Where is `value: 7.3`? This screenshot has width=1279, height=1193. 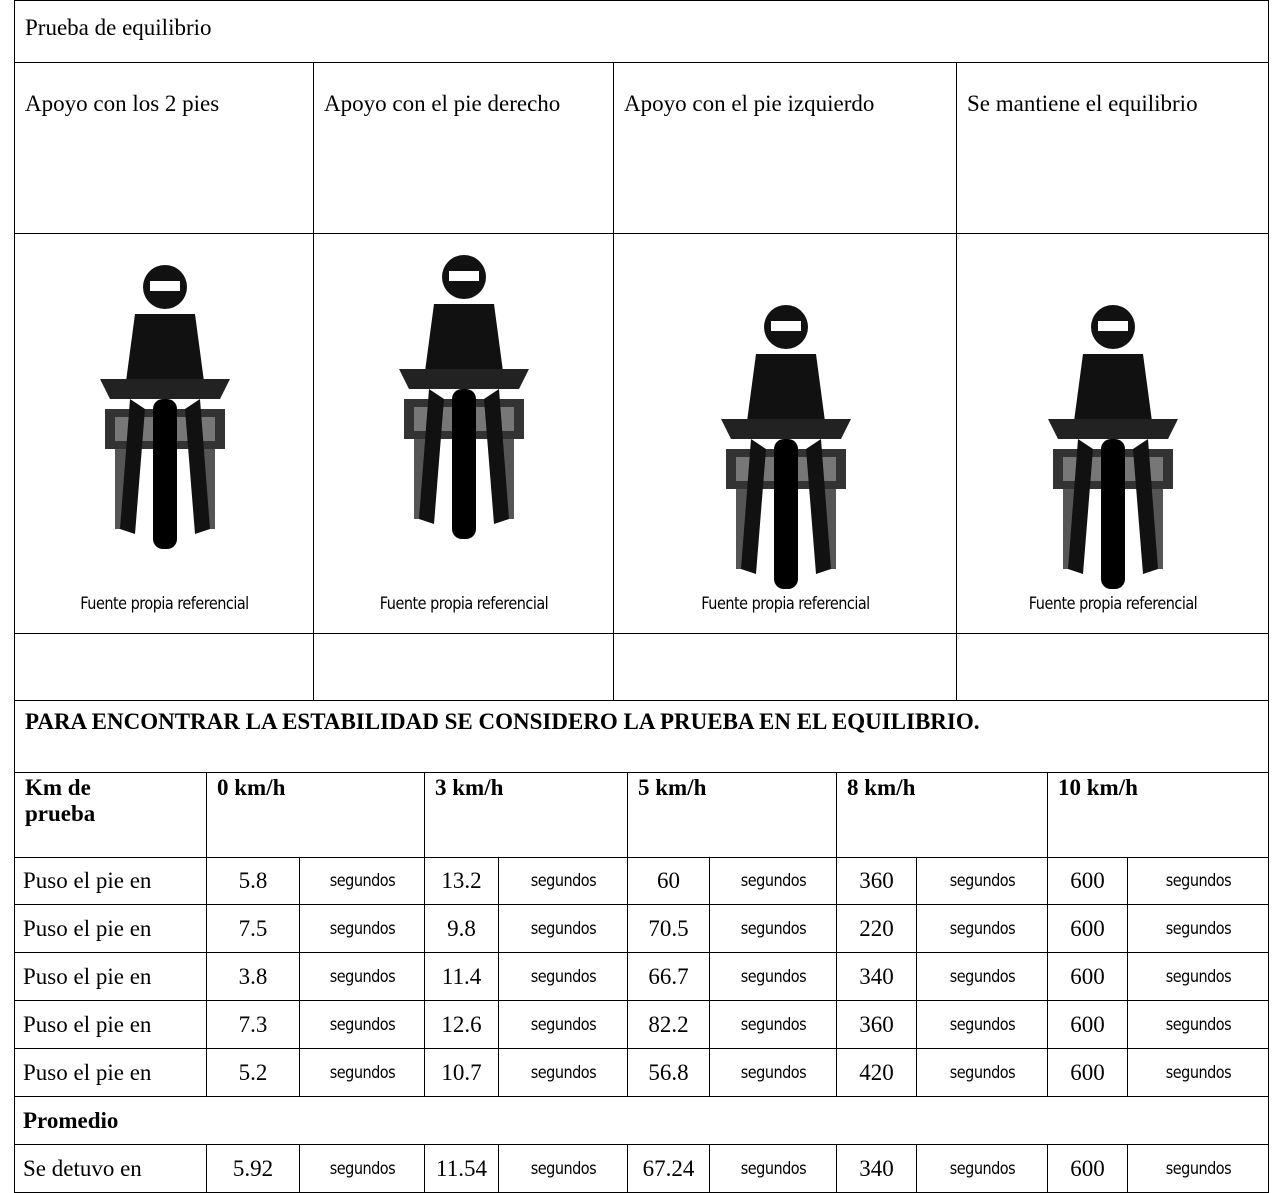
value: 7.3 is located at coordinates (253, 1024).